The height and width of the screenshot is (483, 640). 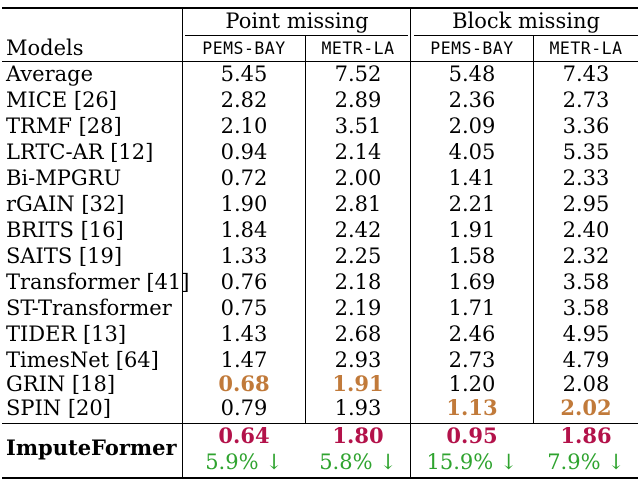 I want to click on table-cell: 2.25, so click(x=358, y=256).